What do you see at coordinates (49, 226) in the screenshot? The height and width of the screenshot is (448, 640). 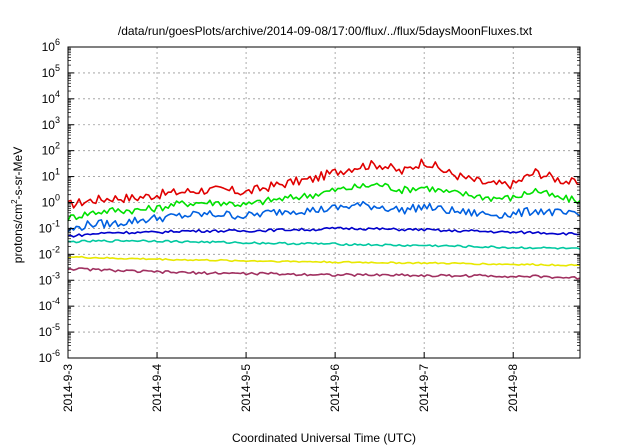 I see `y-tick-label: 10⁻¹` at bounding box center [49, 226].